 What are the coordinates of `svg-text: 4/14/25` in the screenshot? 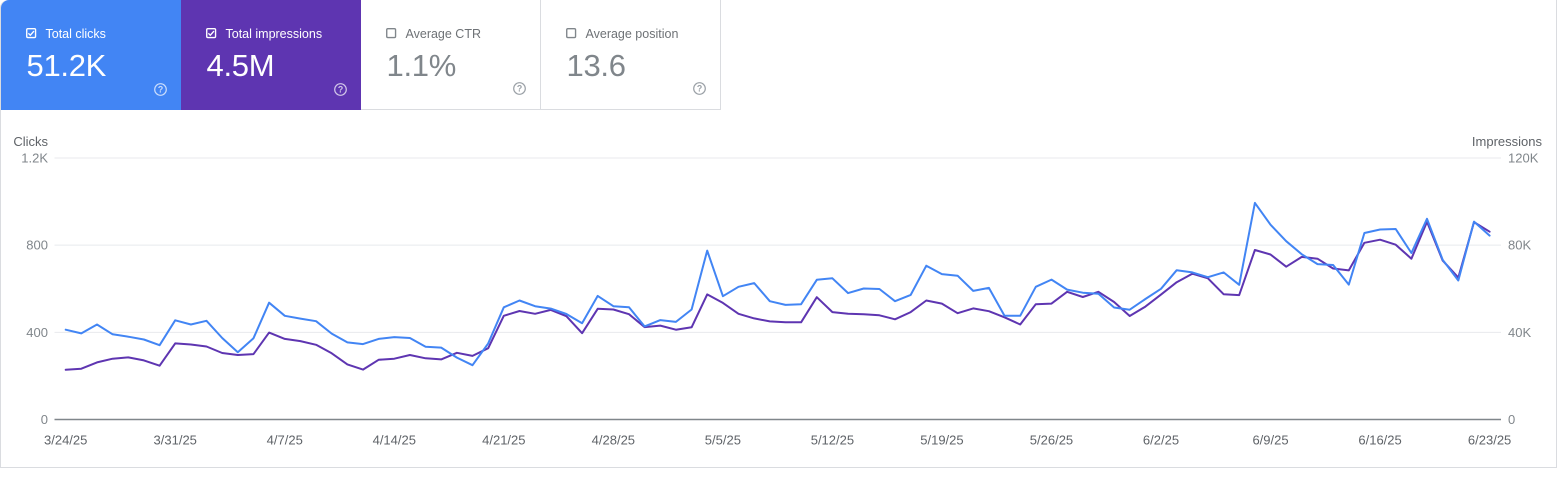 It's located at (394, 440).